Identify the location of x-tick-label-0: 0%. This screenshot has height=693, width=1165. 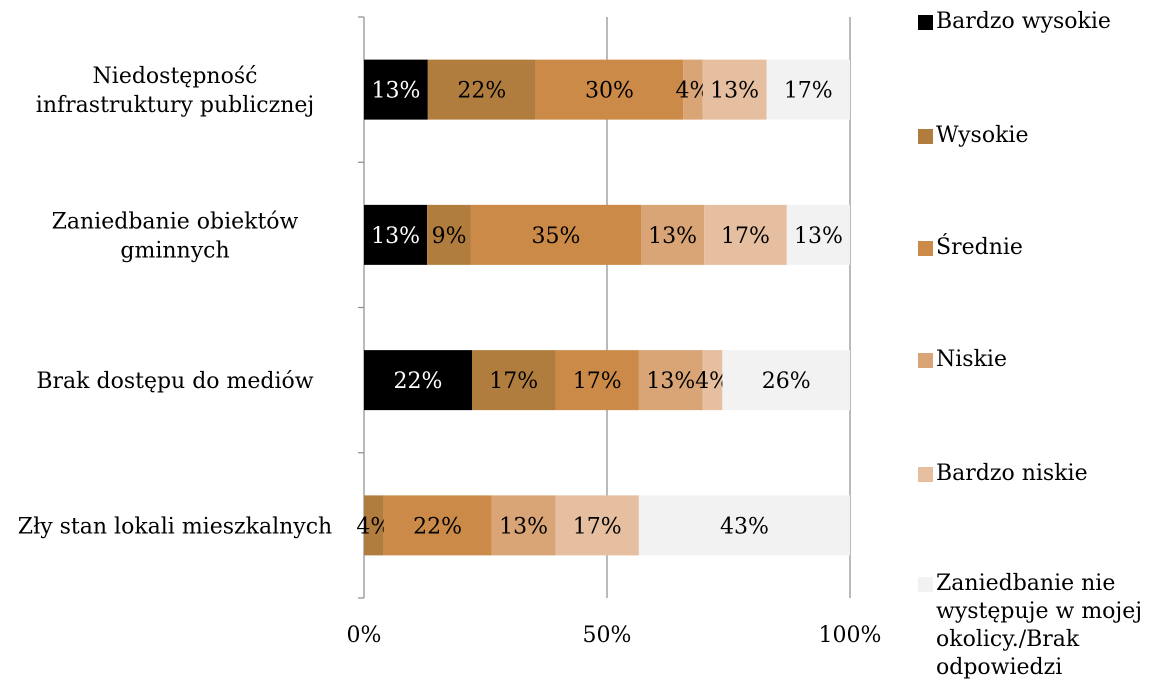
(364, 635).